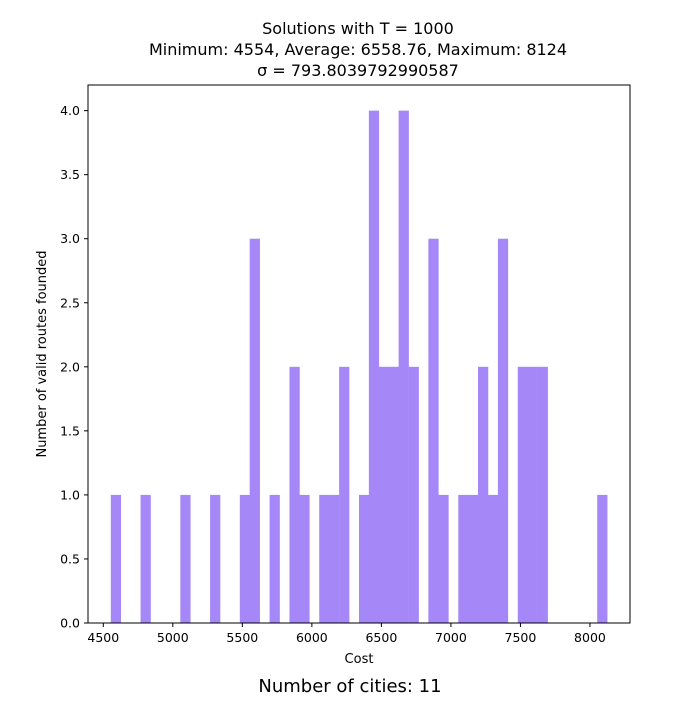 The width and height of the screenshot is (700, 704). Describe the element at coordinates (521, 637) in the screenshot. I see `x-tick-label: 7500` at that location.